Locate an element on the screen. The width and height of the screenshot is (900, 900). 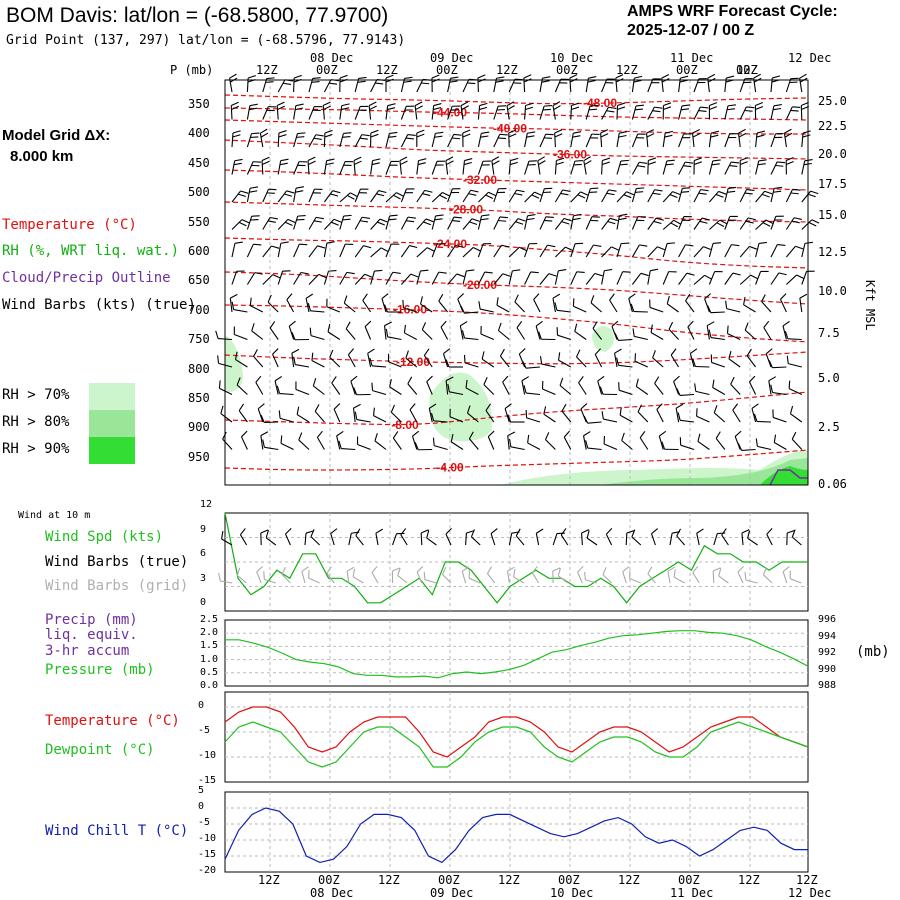
windchill-tick: -5 is located at coordinates (204, 822).